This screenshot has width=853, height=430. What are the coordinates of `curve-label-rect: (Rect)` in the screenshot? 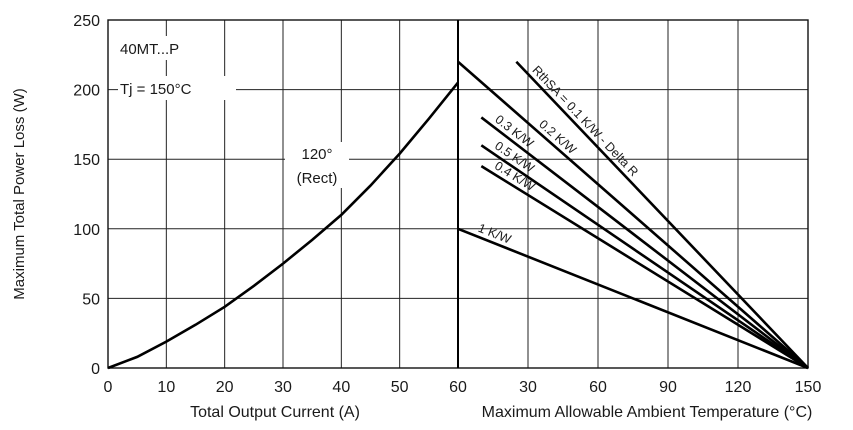 It's located at (317, 178).